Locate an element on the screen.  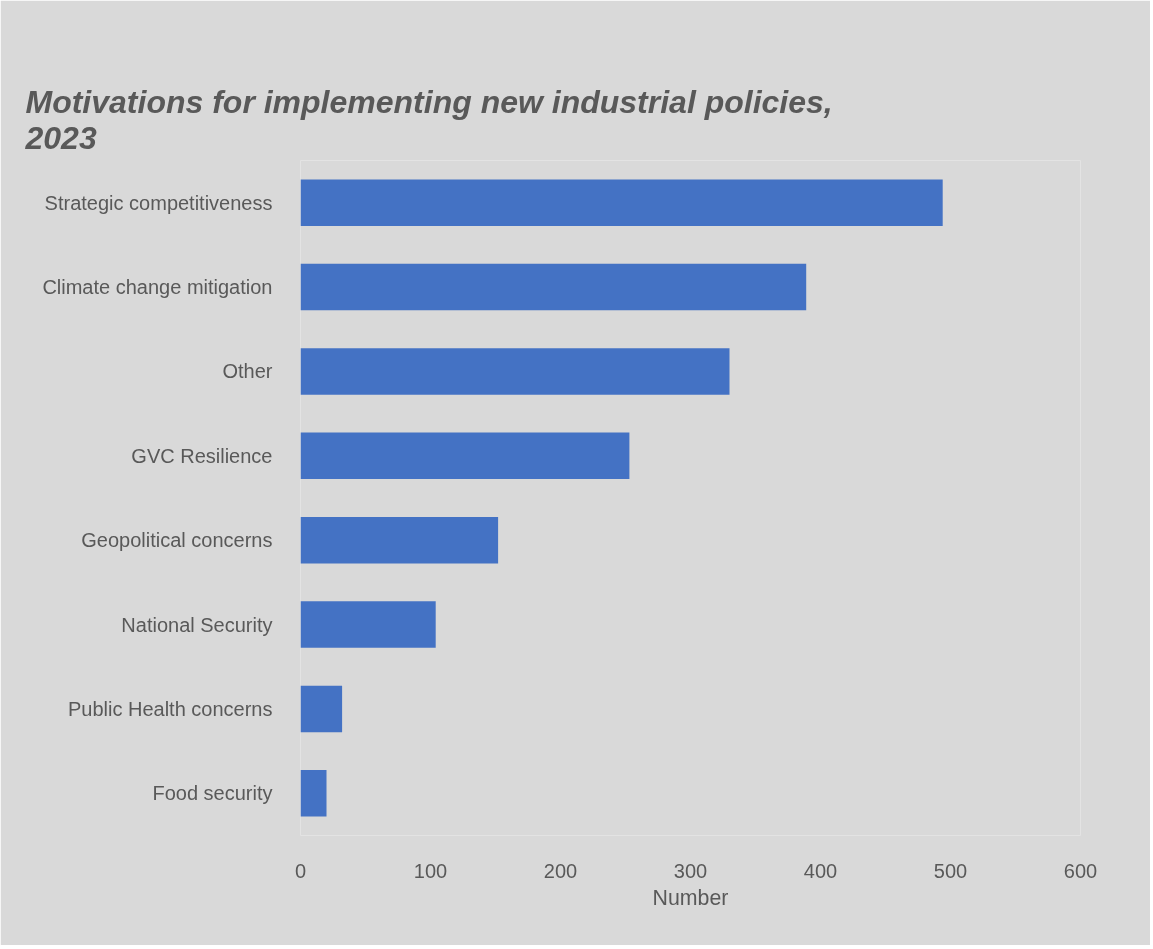
chart-title: Motivations for implementing new industrial policies, 2023 is located at coordinates (428, 119).